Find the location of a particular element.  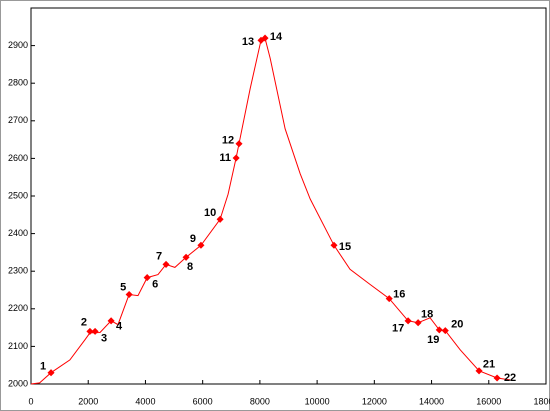

x-tick-label: 18000 is located at coordinates (541, 401).